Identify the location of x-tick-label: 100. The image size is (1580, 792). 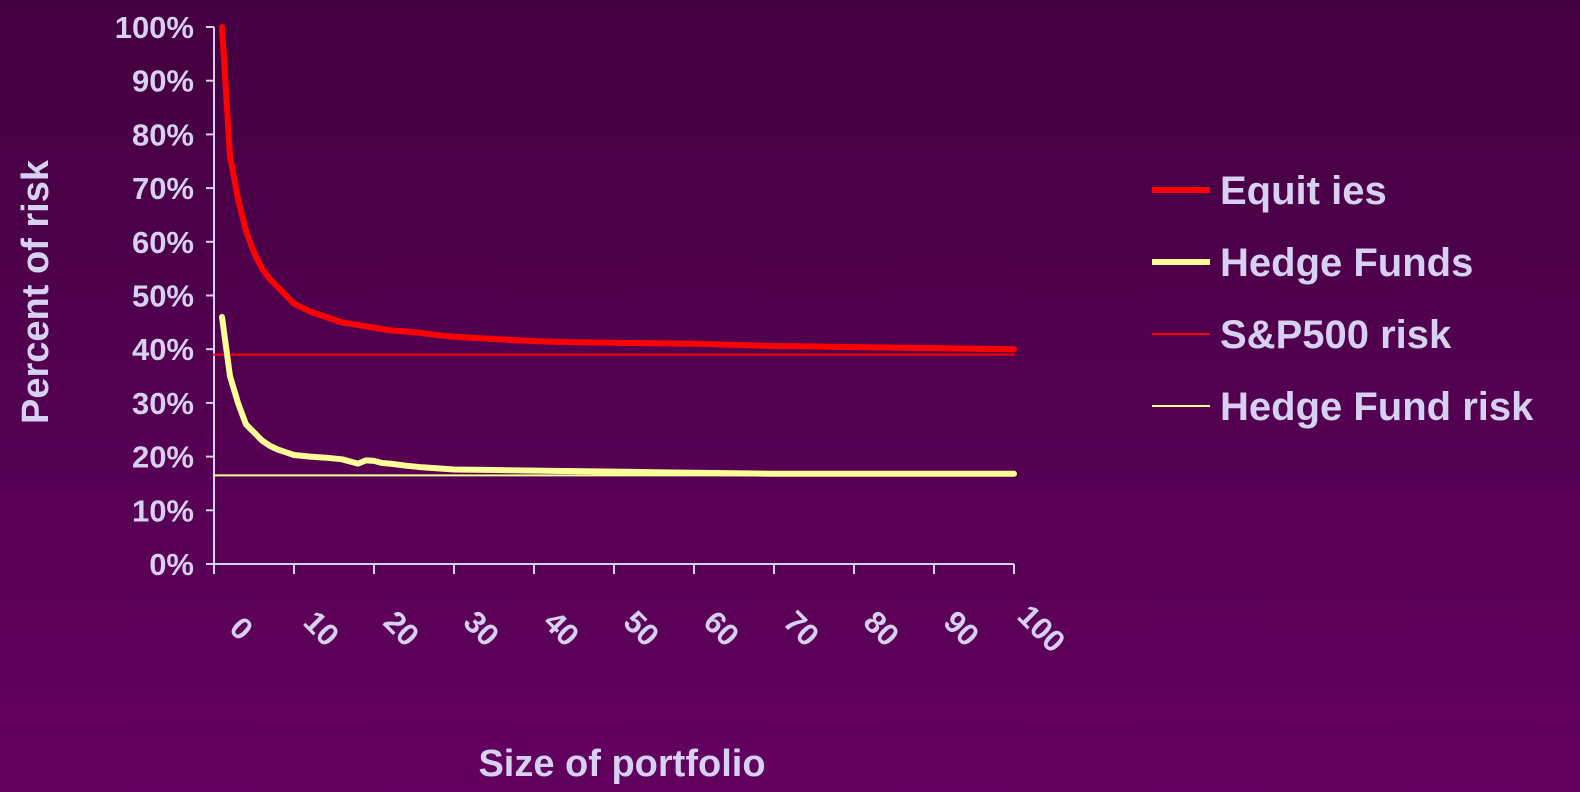
(1041, 628).